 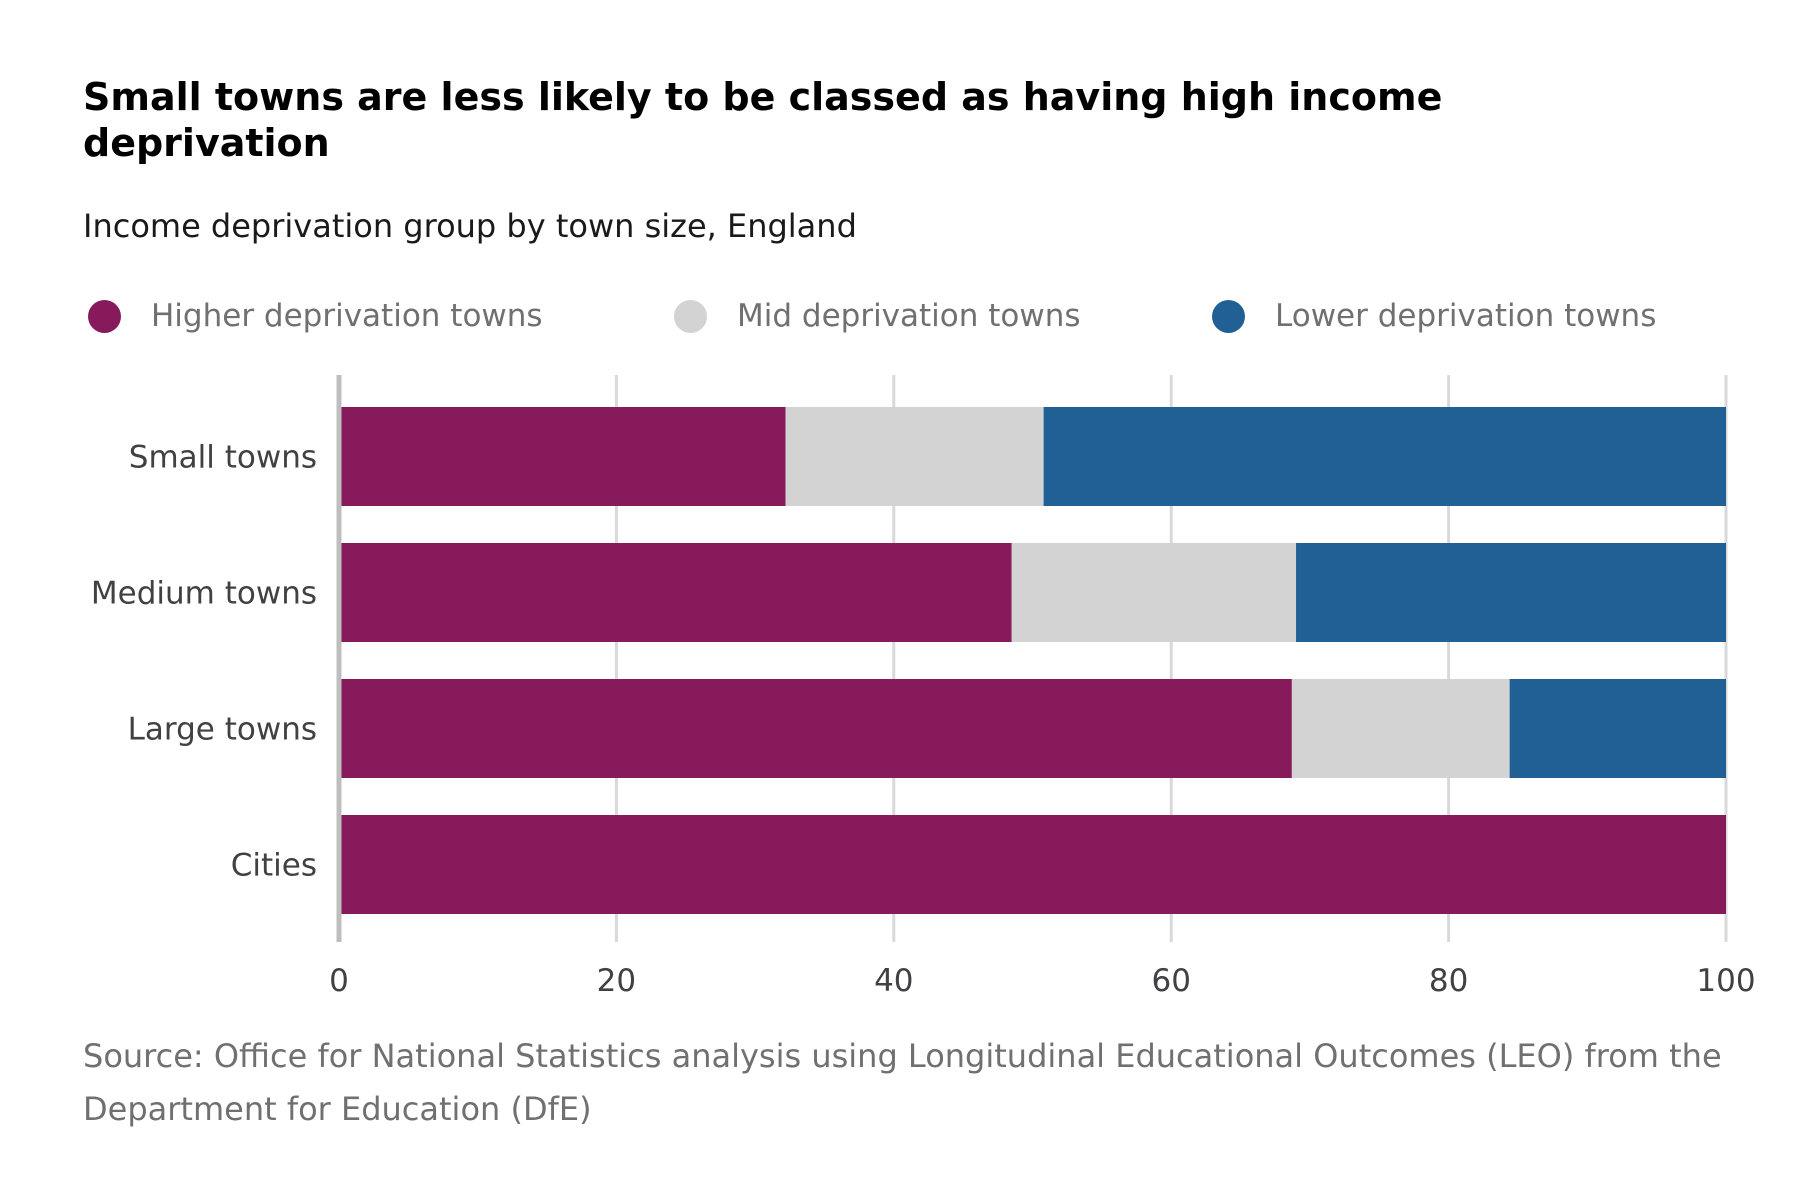 What do you see at coordinates (562, 456) in the screenshot?
I see `bar-small-towns-higher-deprivation-towns` at bounding box center [562, 456].